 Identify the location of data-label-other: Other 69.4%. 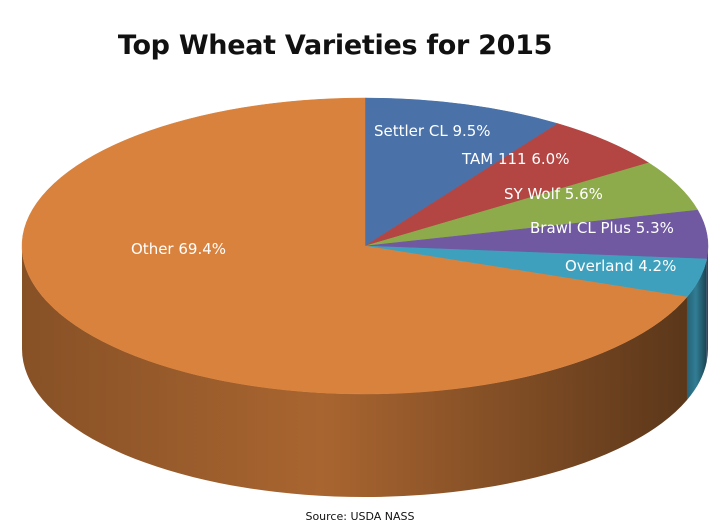
(178, 249).